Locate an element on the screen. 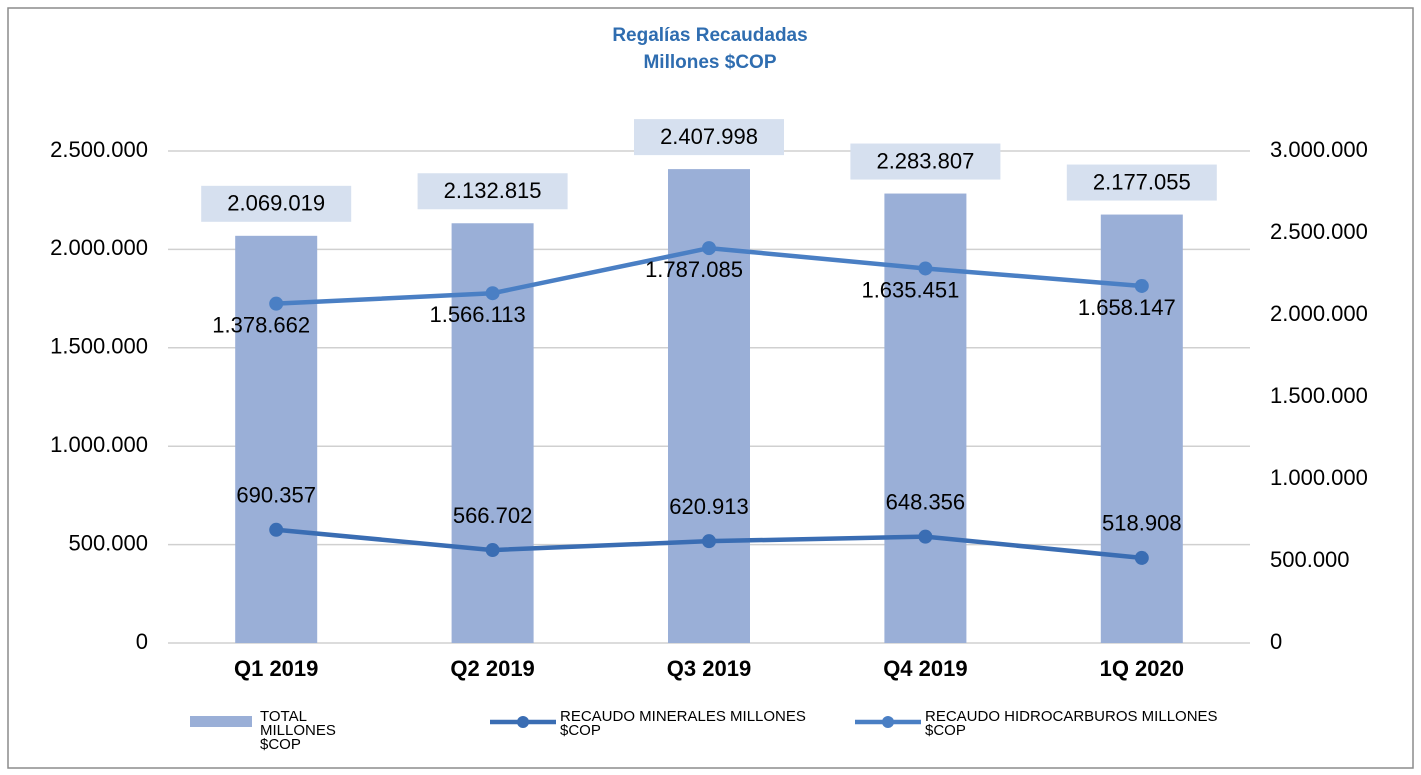  data-label: 2.407.998 is located at coordinates (709, 136).